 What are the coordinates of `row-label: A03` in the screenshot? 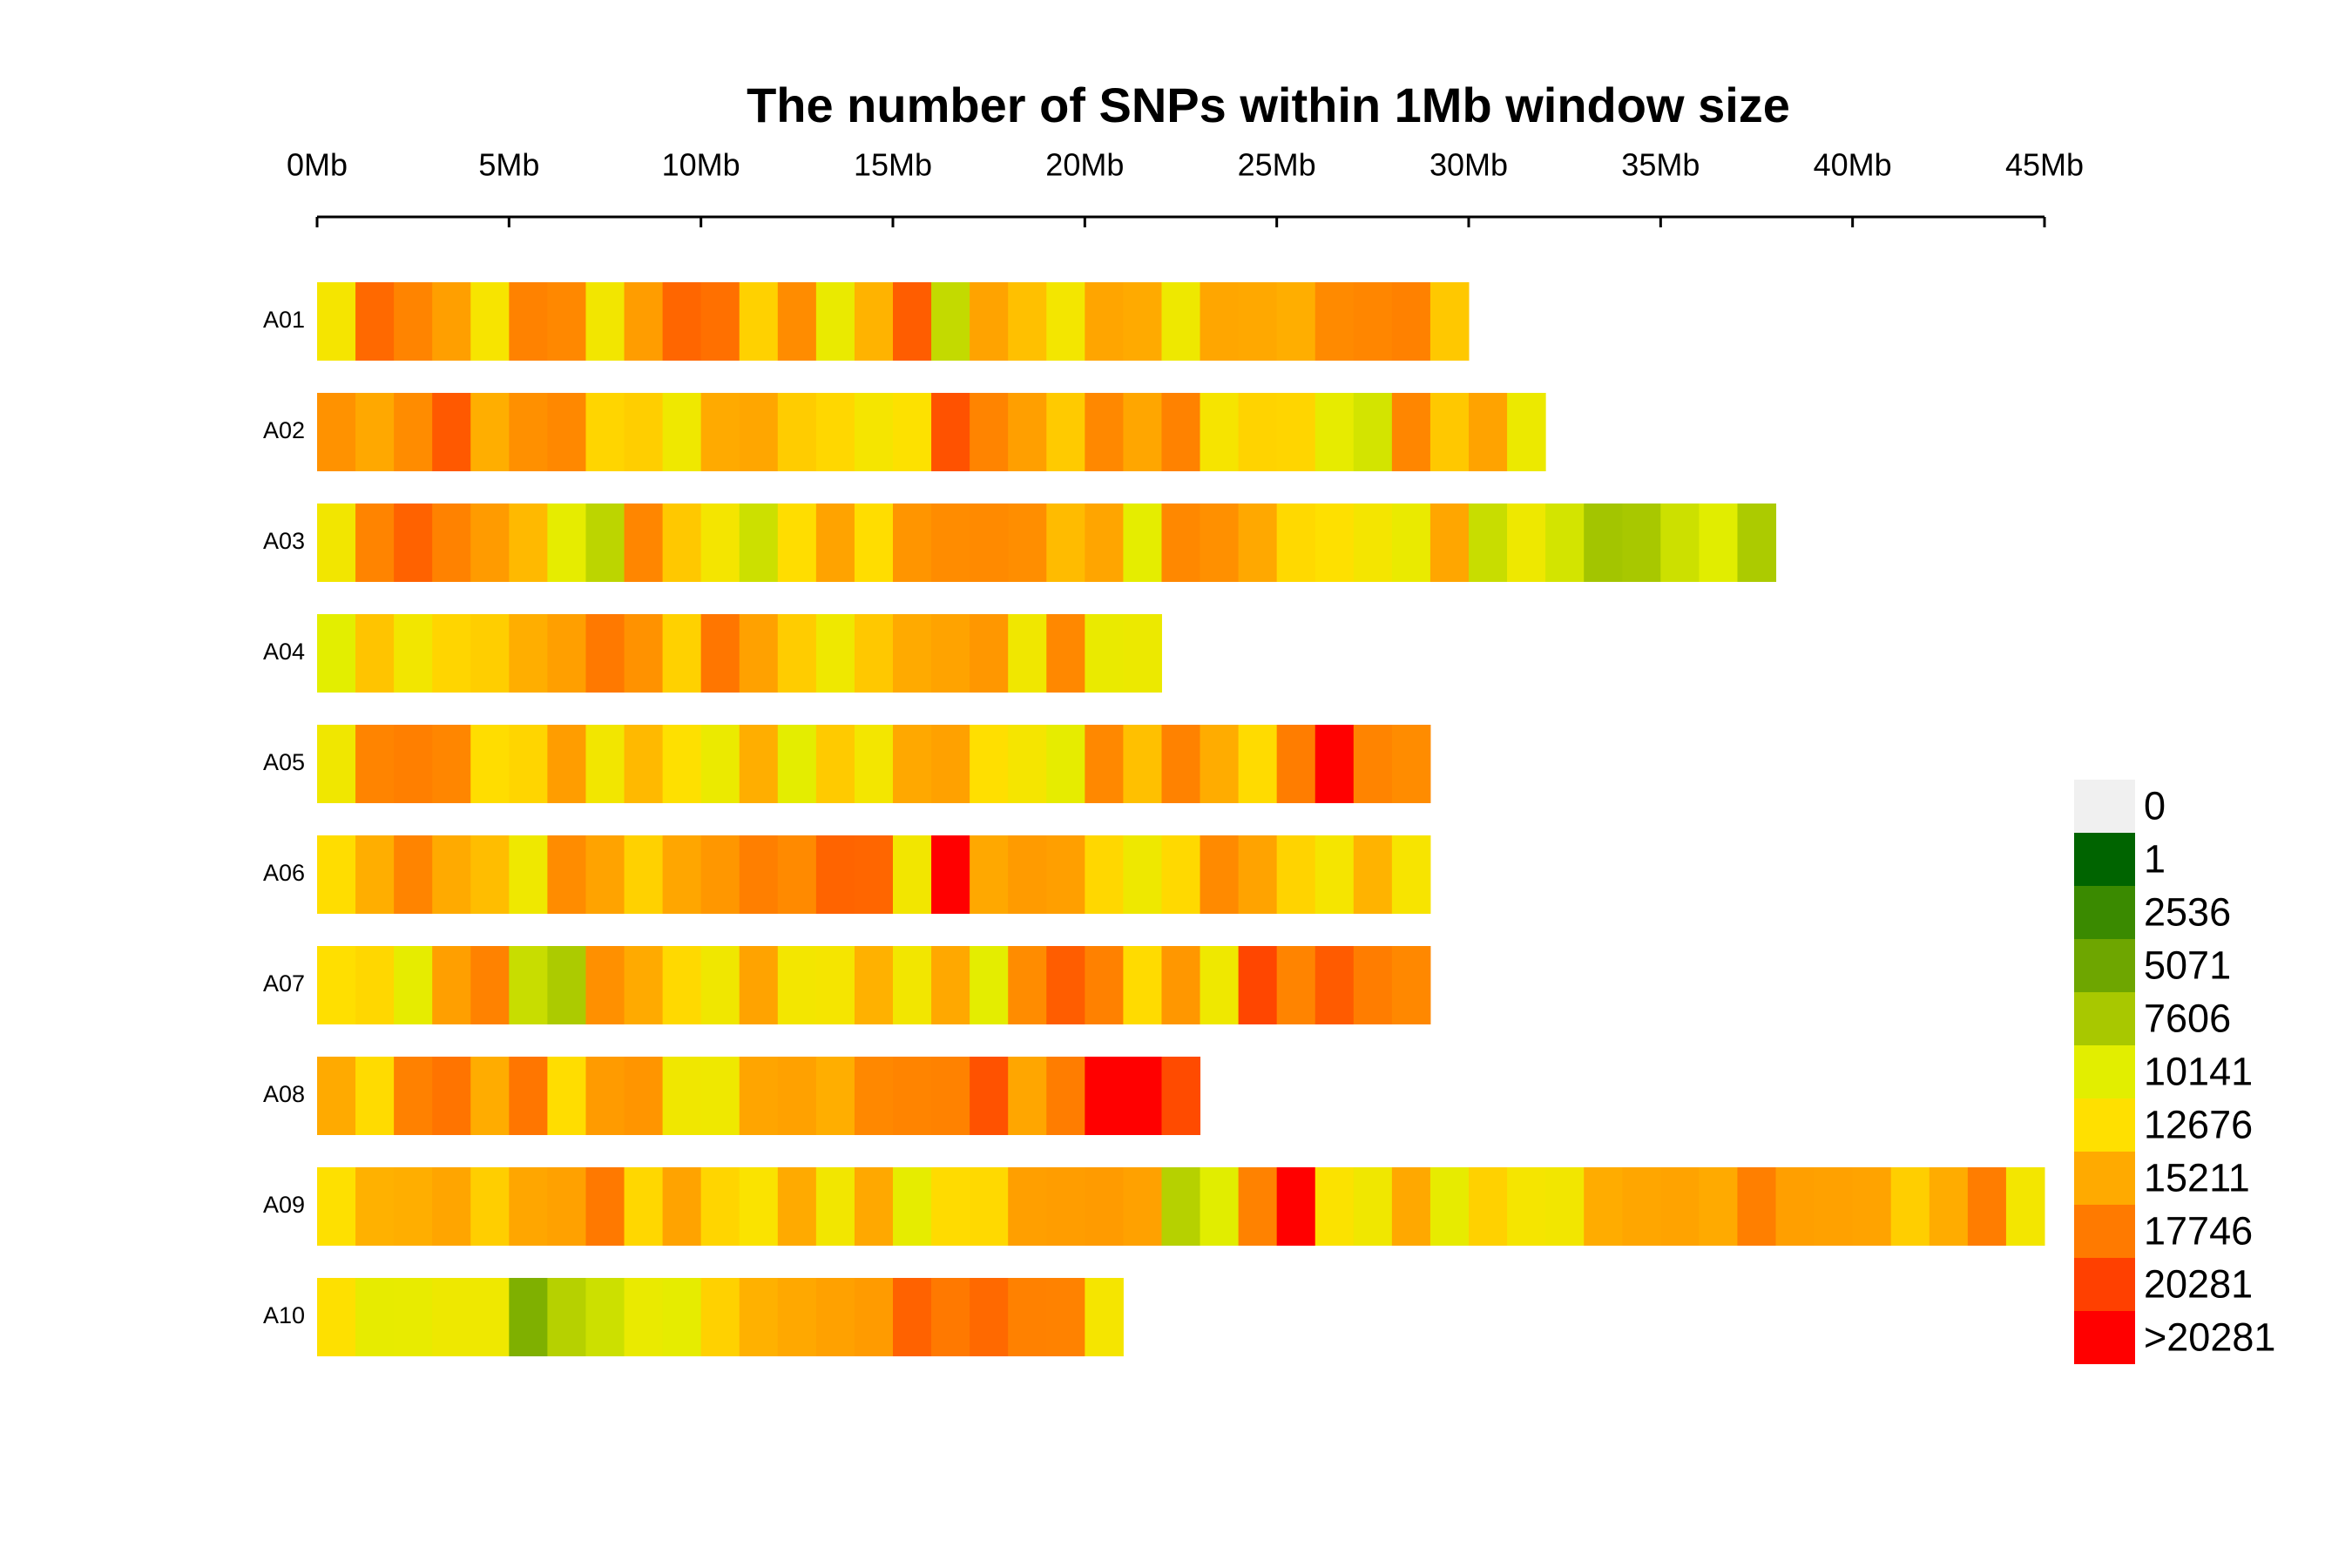 It's located at (284, 541).